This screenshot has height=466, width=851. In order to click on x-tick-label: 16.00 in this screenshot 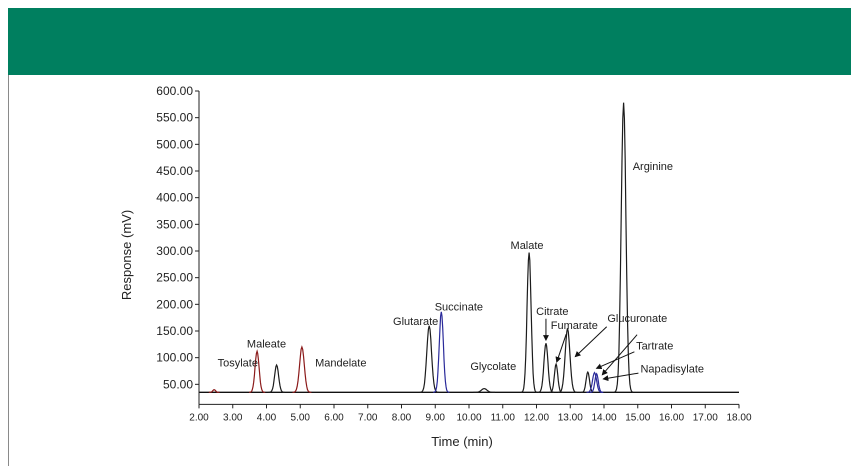, I will do `click(671, 417)`.